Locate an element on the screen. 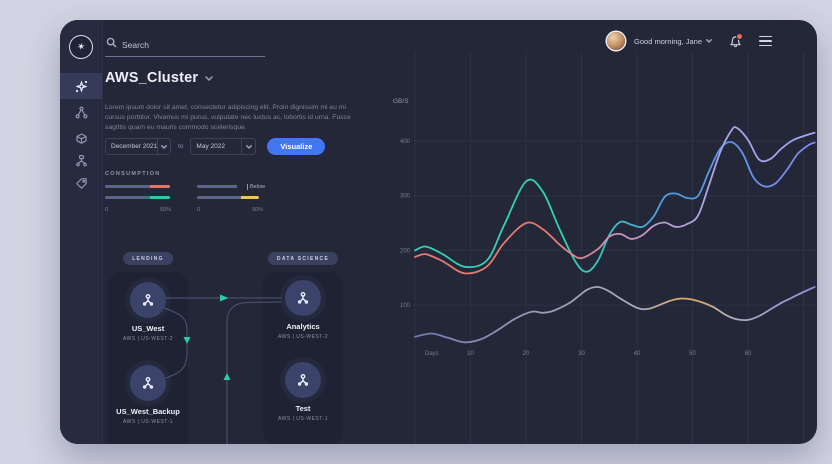 This screenshot has height=464, width=832. node-us-west: US_West AWS | US-WEST-2 is located at coordinates (148, 312).